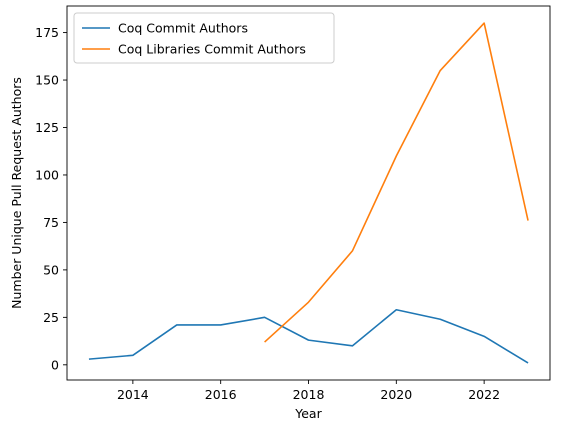 The image size is (571, 432). I want to click on y-tick-label: 125, so click(47, 127).